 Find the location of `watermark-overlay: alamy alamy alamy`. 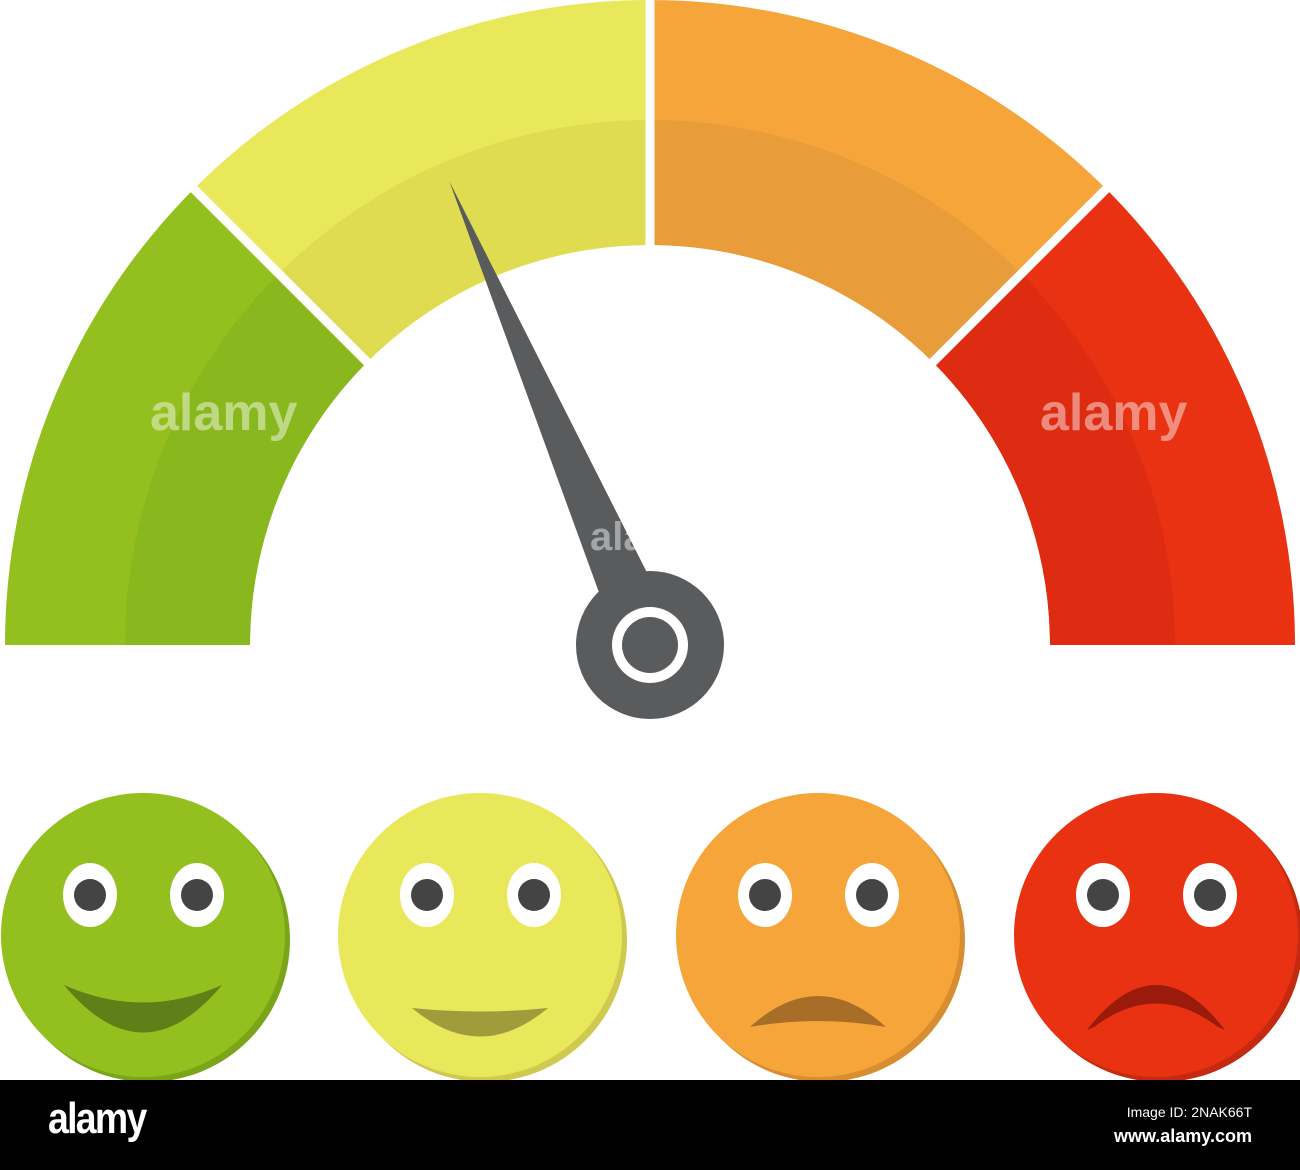

watermark-overlay: alamy alamy alamy is located at coordinates (669, 471).